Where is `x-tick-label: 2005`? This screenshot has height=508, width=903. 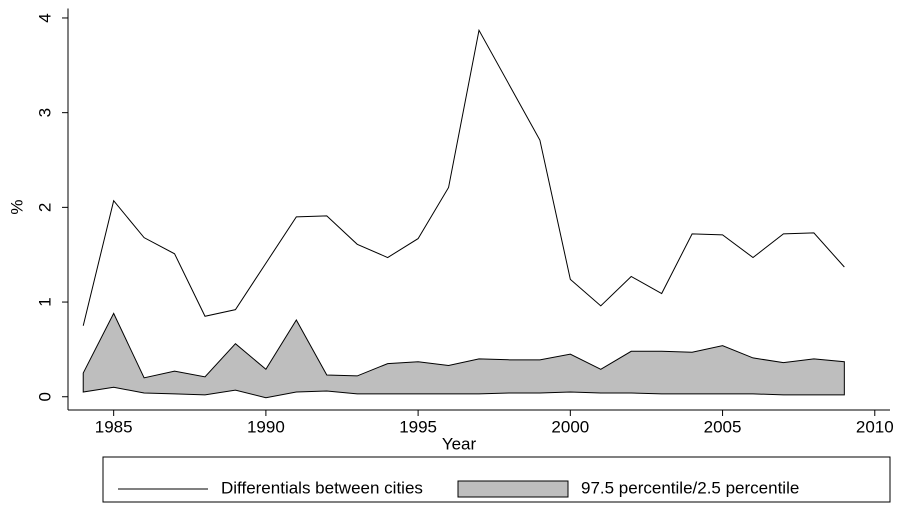
x-tick-label: 2005 is located at coordinates (723, 426).